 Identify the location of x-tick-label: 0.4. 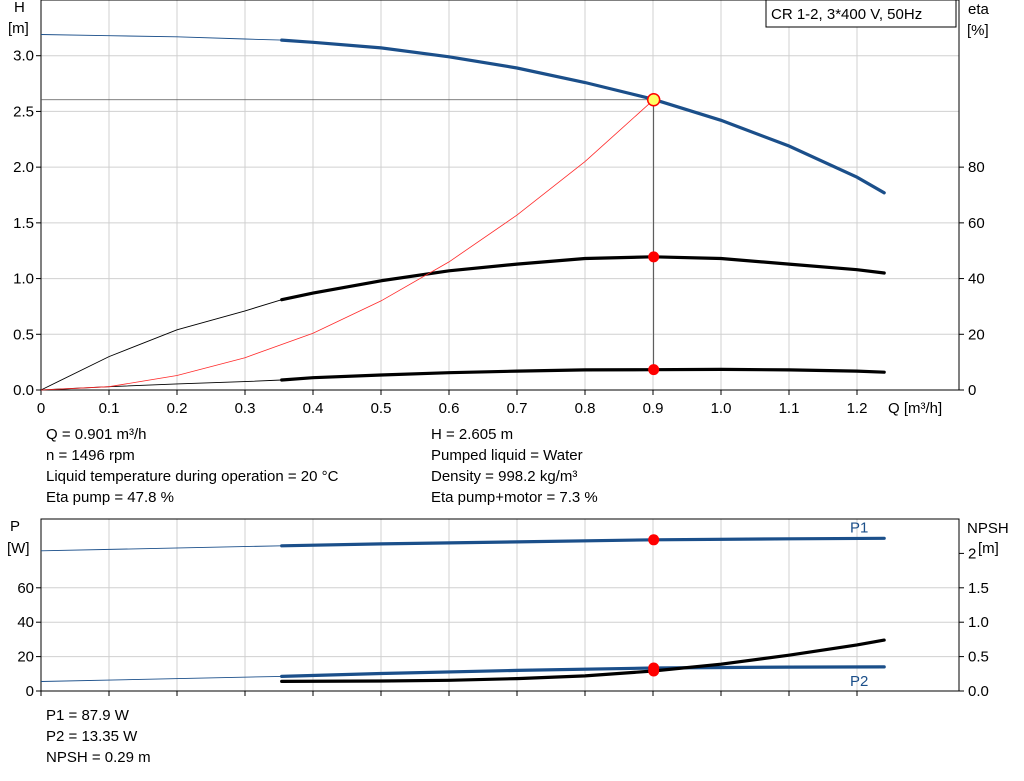
(313, 408).